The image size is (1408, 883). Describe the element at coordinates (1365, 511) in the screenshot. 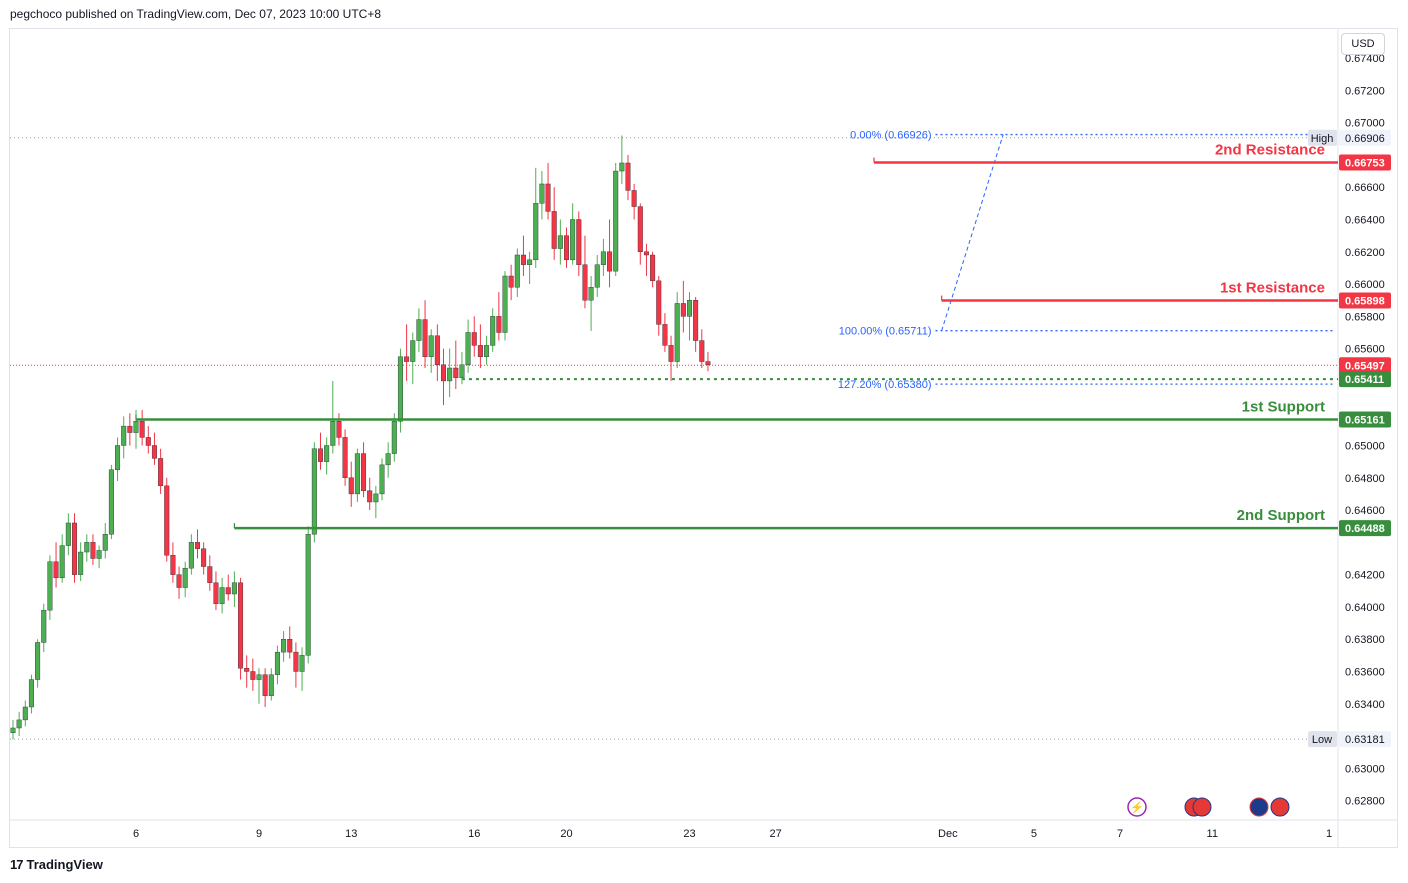

I see `y-tick-label: 0.64600` at that location.